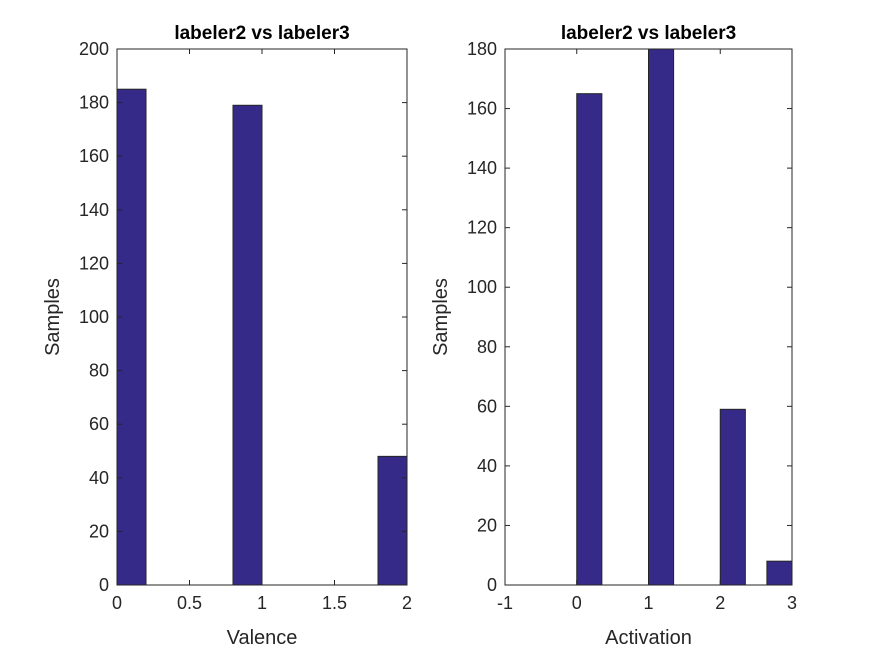 Image resolution: width=875 pixels, height=656 pixels. I want to click on y-tick-label: 200, so click(94, 49).